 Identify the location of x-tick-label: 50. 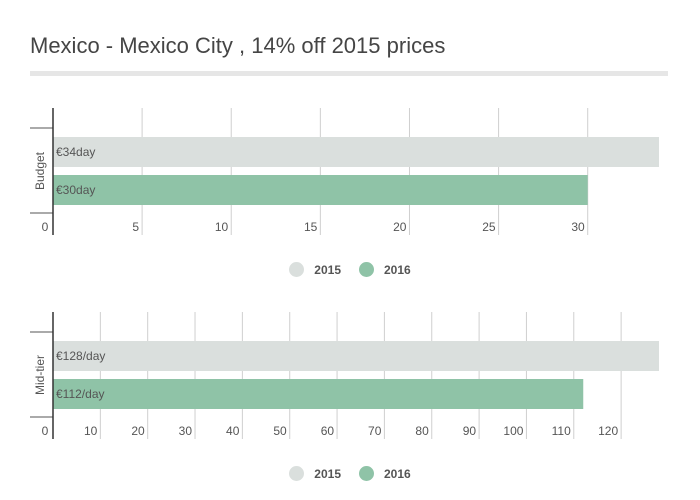
(280, 431).